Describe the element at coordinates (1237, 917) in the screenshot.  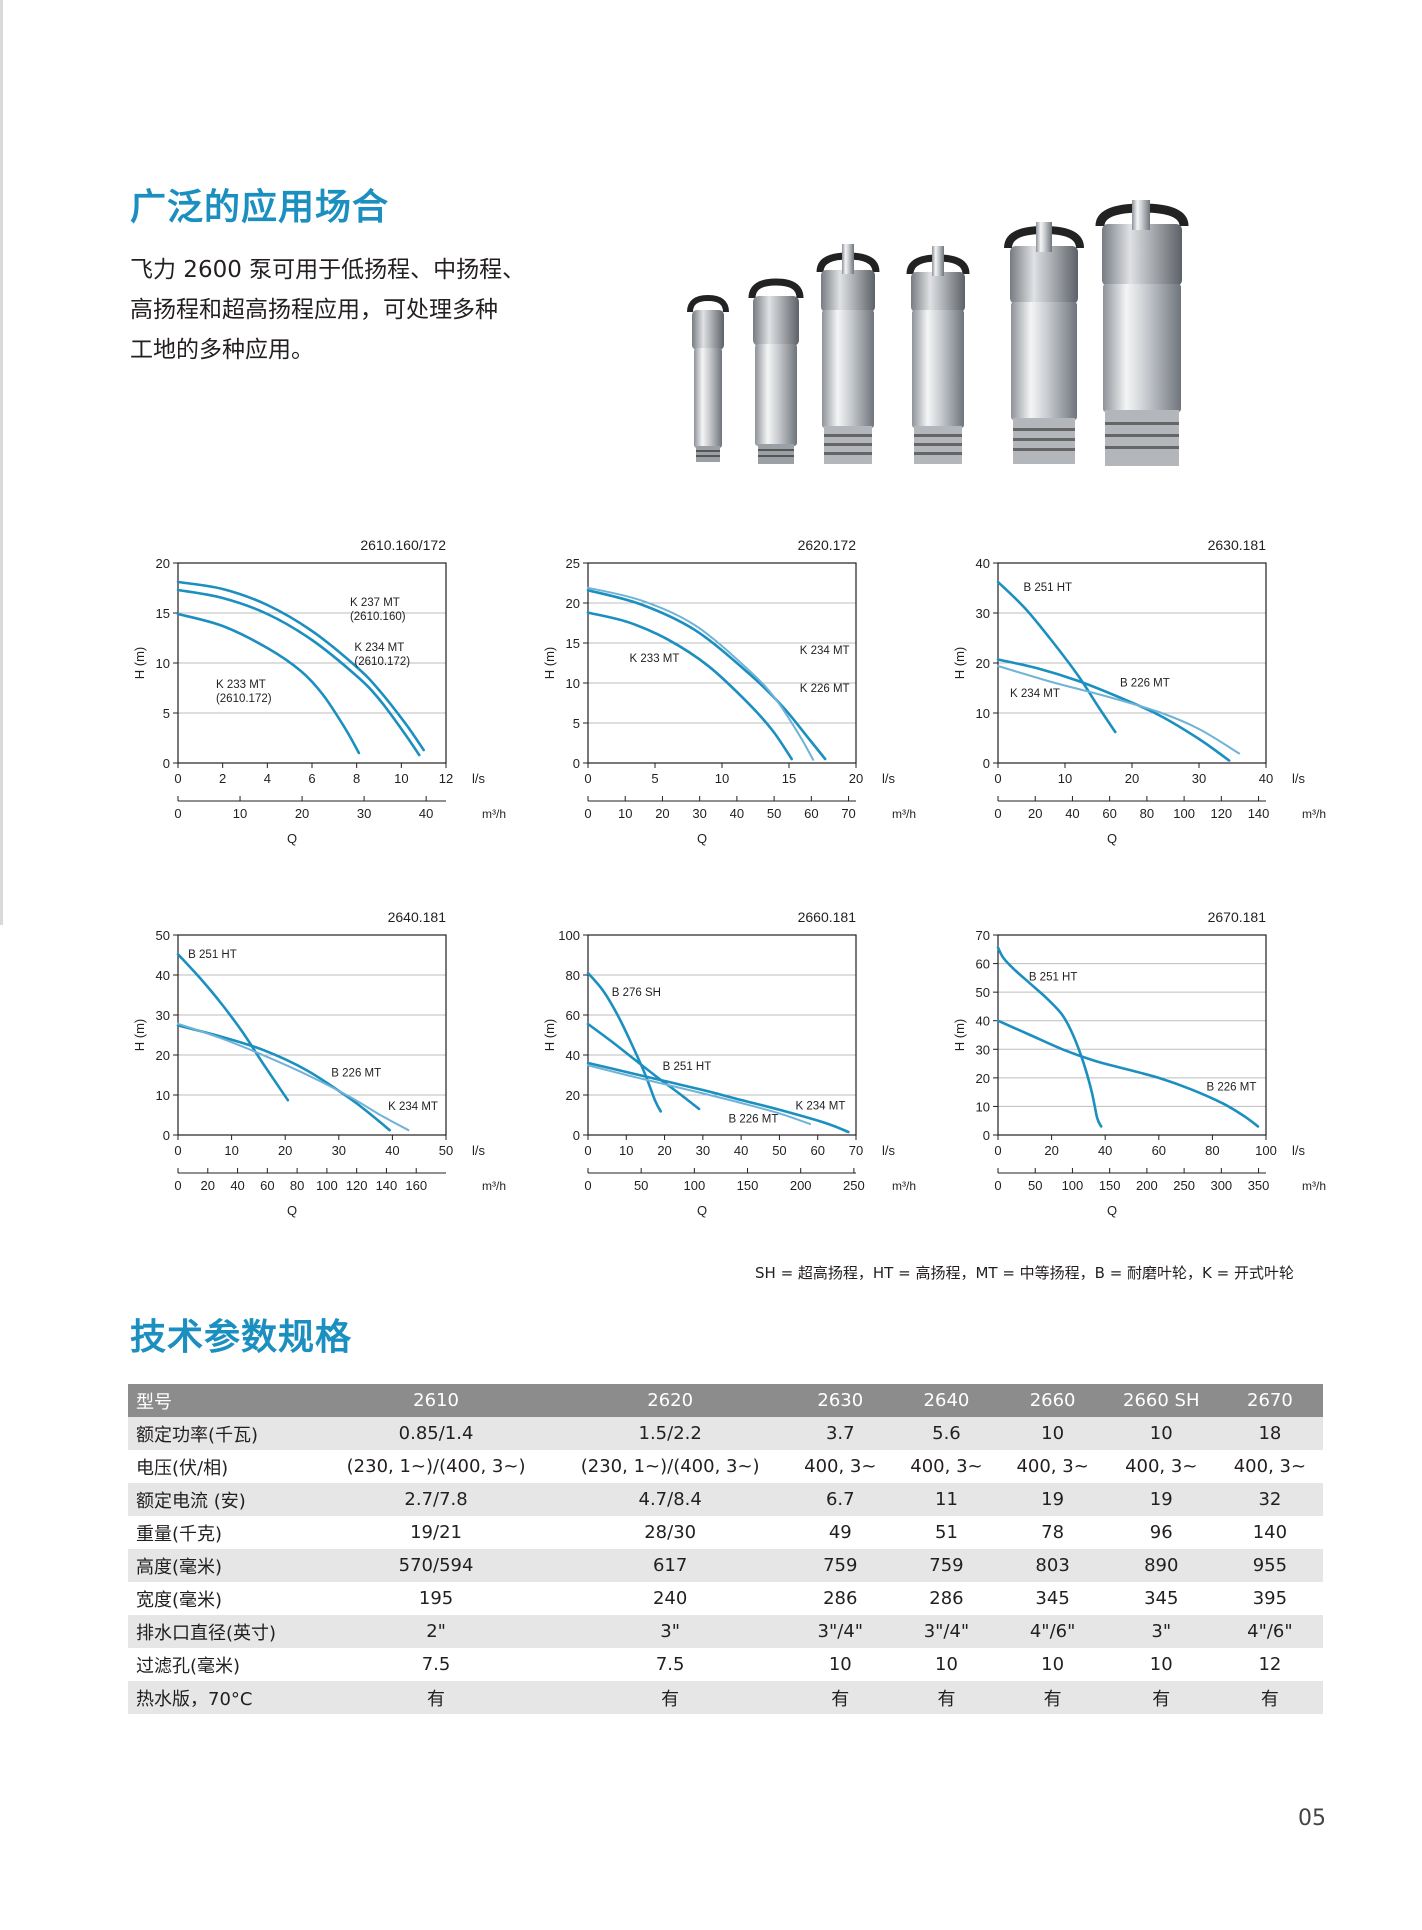
I see `chart-title: 2670.181` at that location.